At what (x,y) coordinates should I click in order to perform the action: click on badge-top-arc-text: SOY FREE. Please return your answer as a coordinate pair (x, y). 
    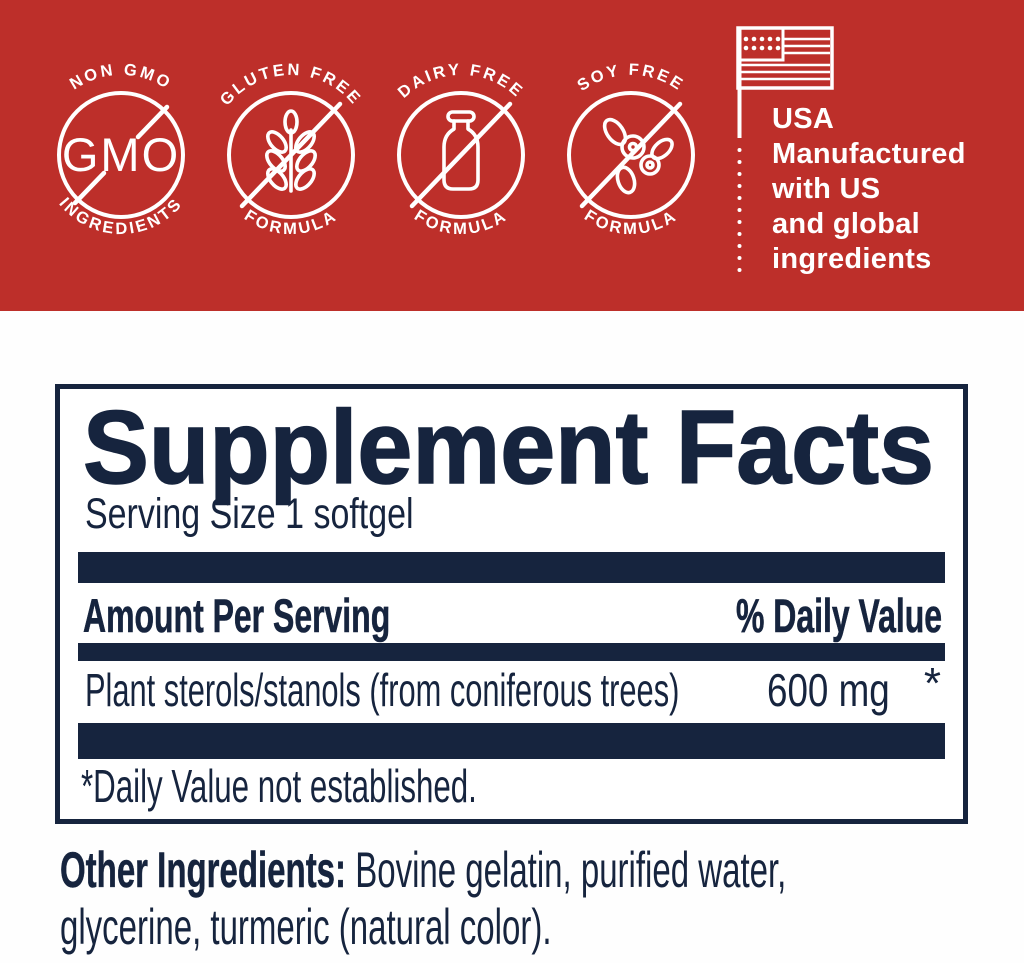
    Looking at the image, I should click on (631, 78).